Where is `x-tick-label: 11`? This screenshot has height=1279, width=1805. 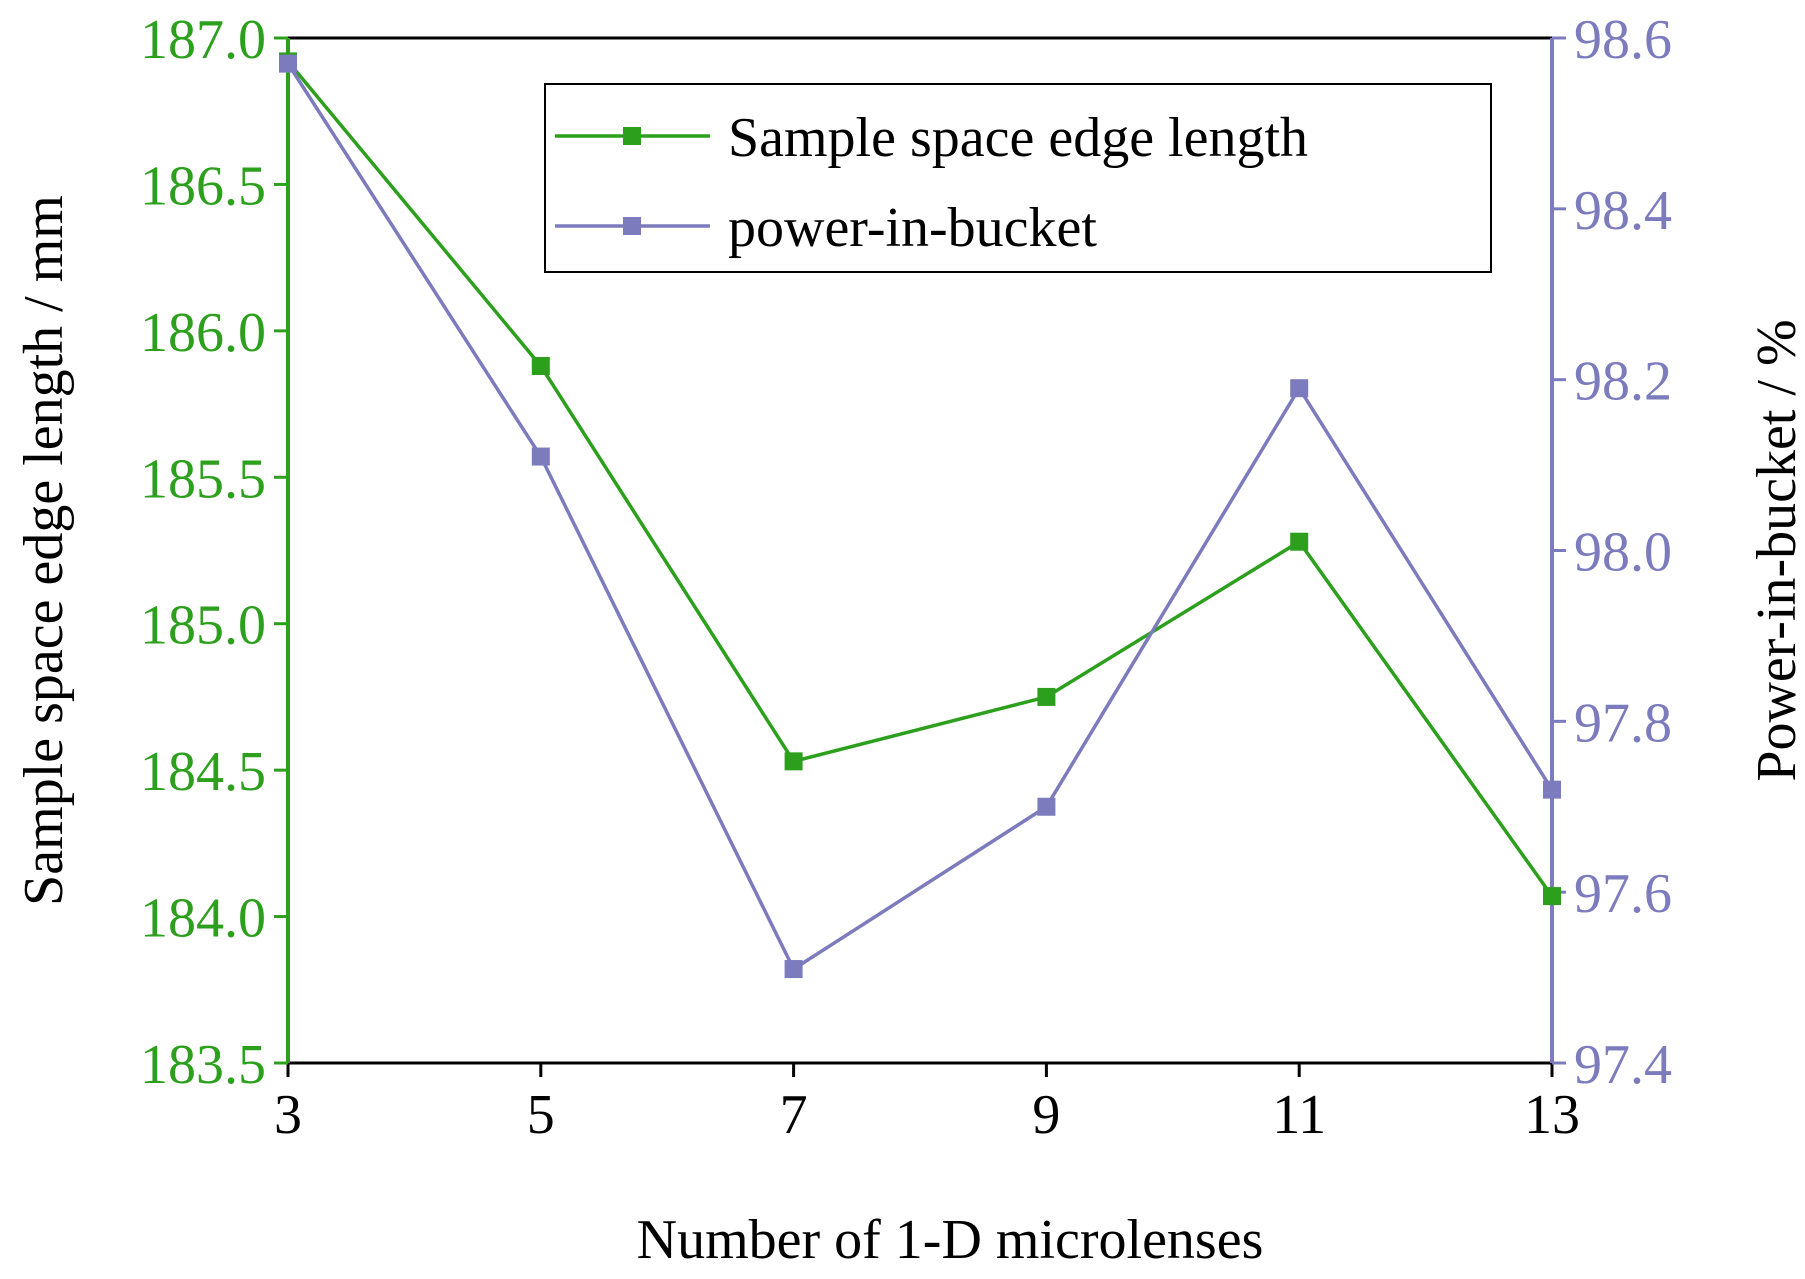 x-tick-label: 11 is located at coordinates (1299, 1115).